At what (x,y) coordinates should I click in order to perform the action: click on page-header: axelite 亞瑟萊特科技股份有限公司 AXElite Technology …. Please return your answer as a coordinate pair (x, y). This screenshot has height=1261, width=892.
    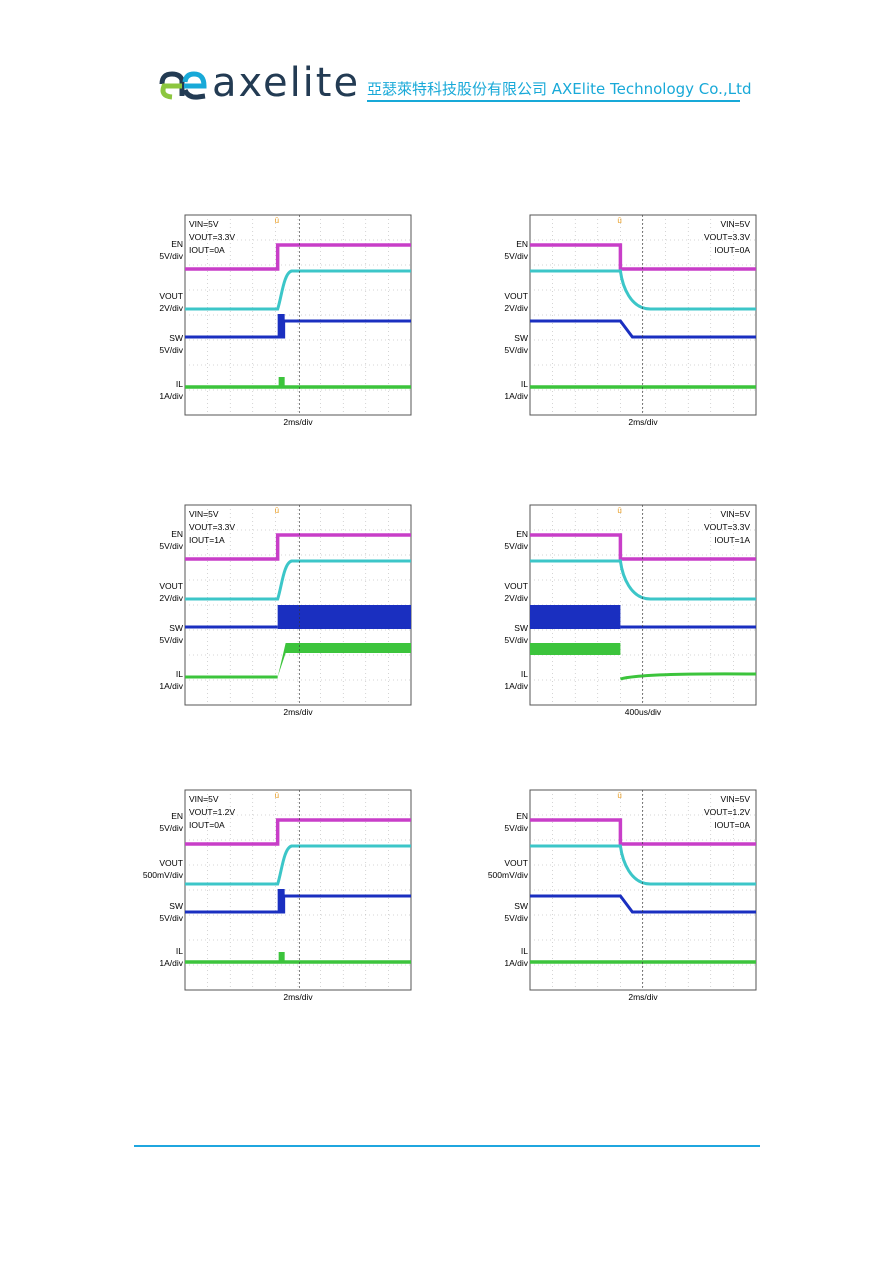
    Looking at the image, I should click on (446, 60).